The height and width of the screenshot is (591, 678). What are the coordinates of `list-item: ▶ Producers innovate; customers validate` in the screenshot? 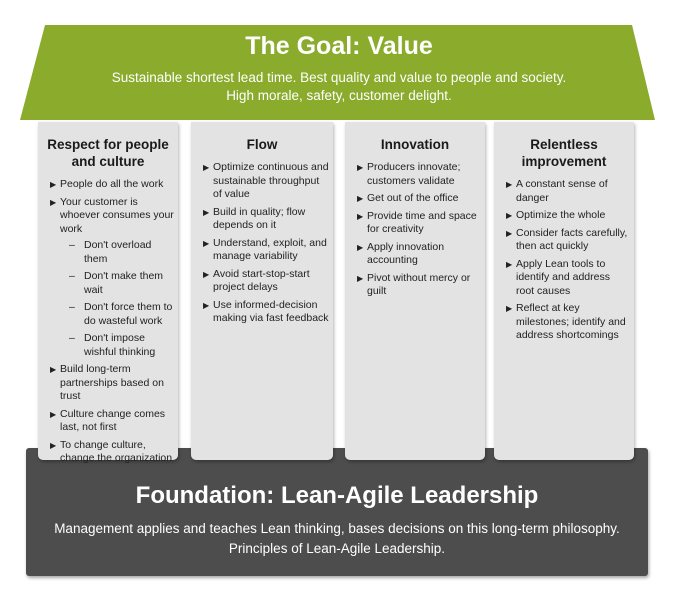 It's located at (419, 174).